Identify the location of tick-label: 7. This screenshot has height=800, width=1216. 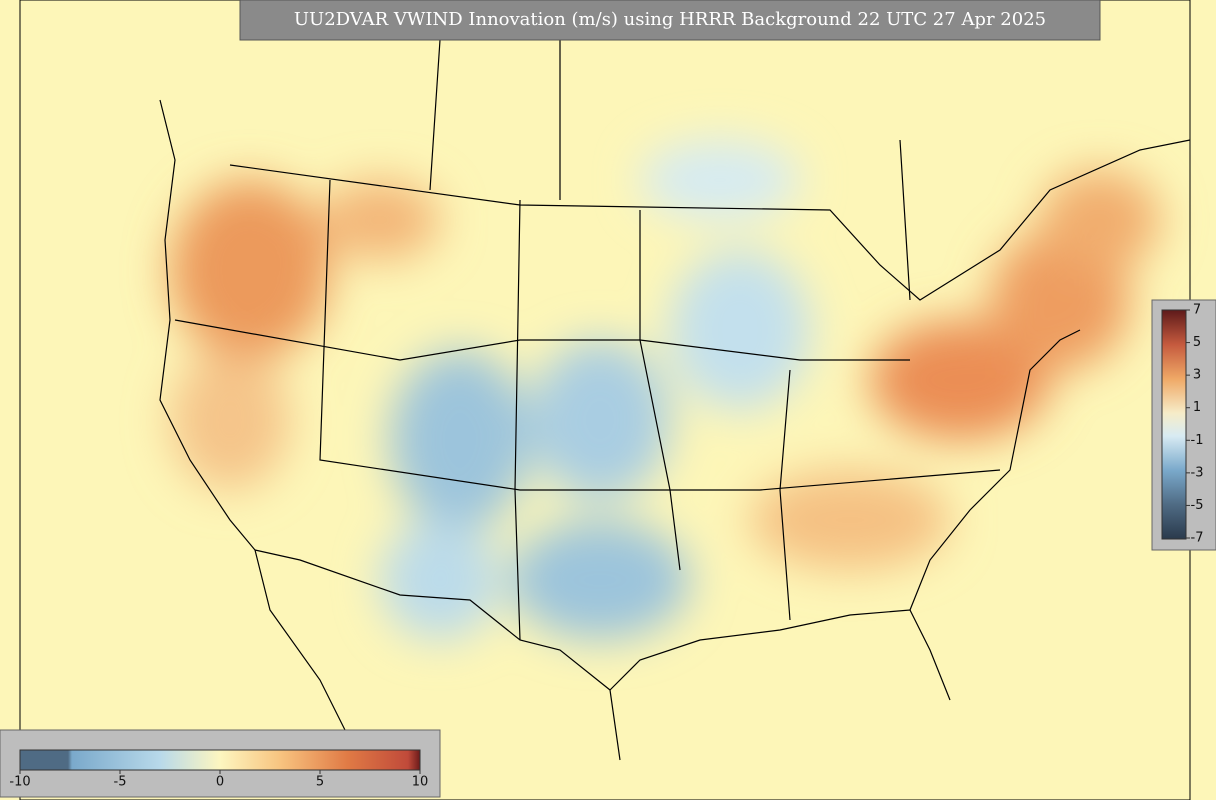
(1197, 310).